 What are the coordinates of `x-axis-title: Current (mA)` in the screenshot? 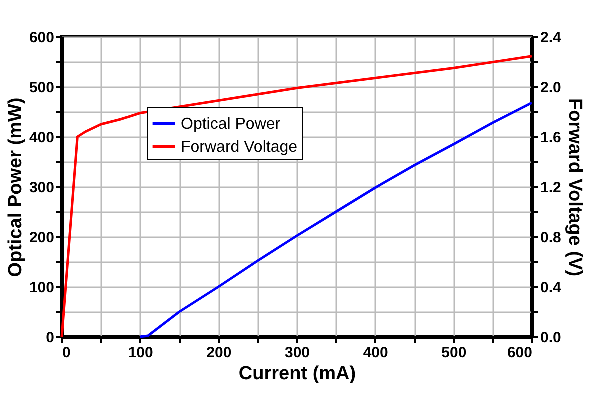 It's located at (297, 374).